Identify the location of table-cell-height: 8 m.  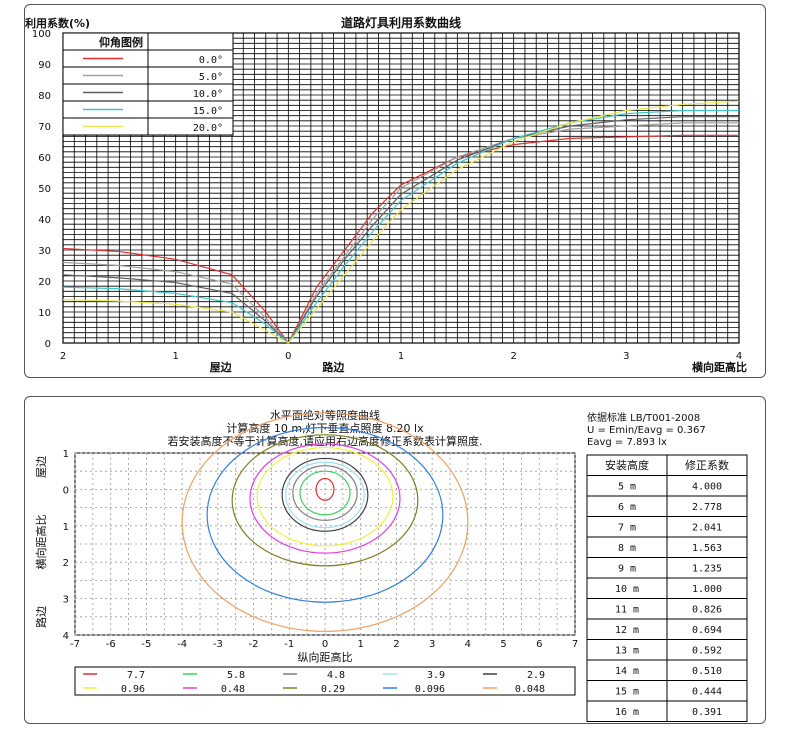
(627, 548).